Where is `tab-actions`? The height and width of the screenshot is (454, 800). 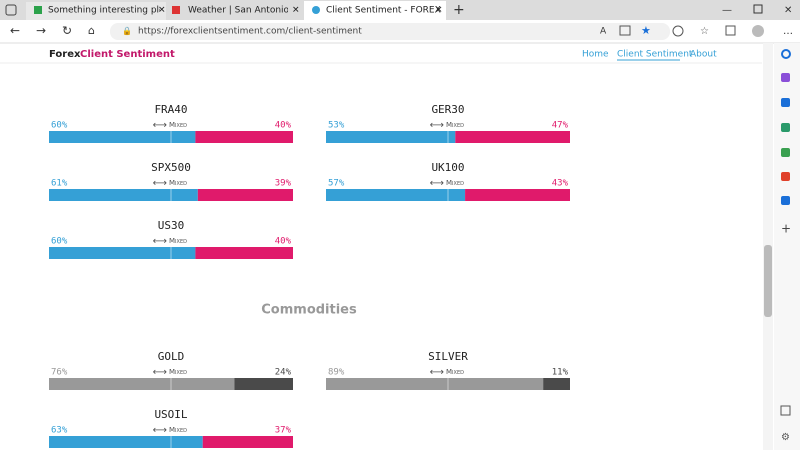 tab-actions is located at coordinates (11, 10).